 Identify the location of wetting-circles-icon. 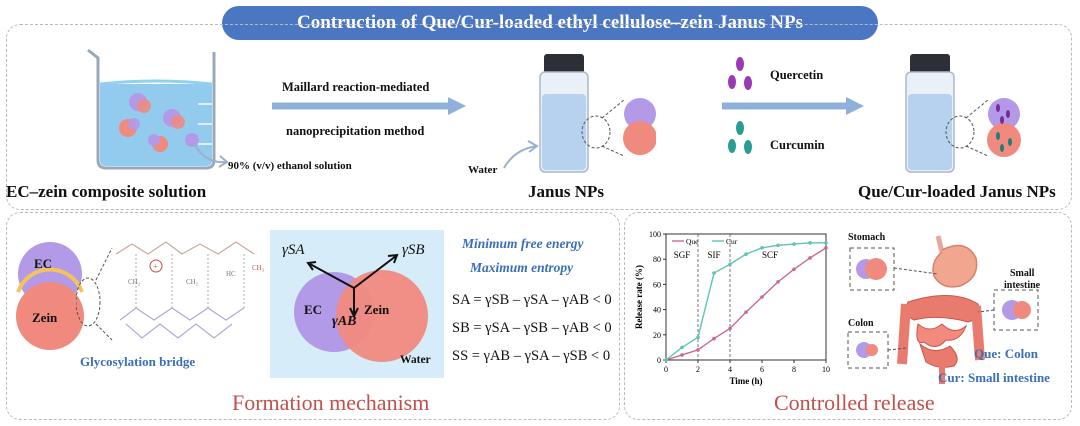
(361, 307).